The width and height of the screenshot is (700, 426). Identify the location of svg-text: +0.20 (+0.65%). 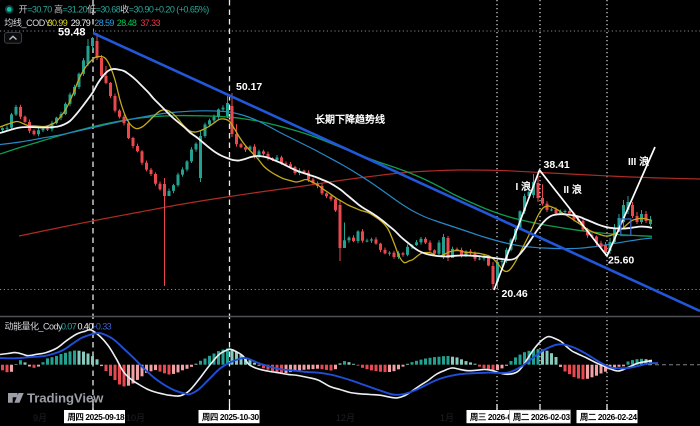
(181, 10).